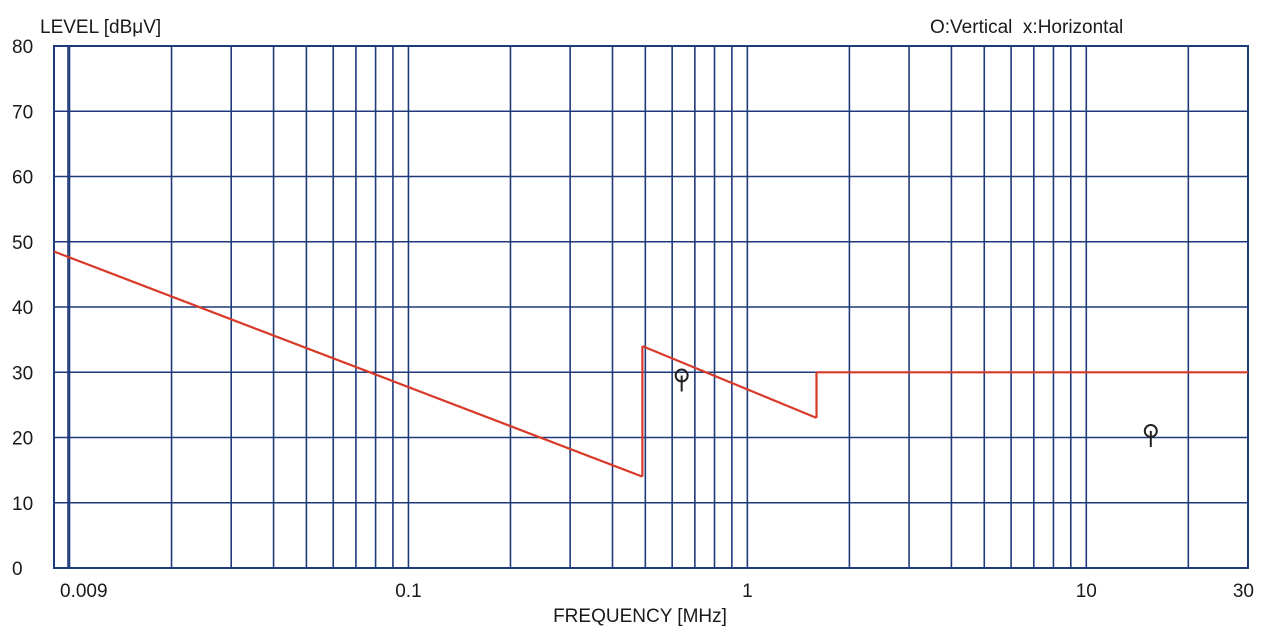 The height and width of the screenshot is (630, 1272). Describe the element at coordinates (916, 407) in the screenshot. I see `marker-layer` at that location.